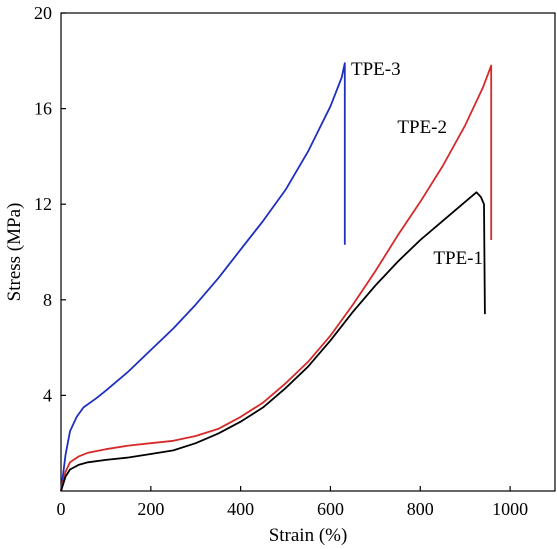  I want to click on x-tick-label: 800, so click(420, 509).